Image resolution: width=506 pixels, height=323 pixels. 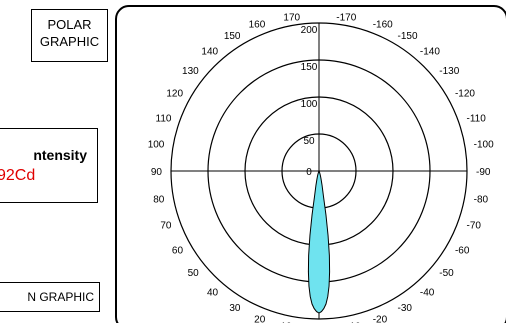 I want to click on angle-label-left-120: 120, so click(x=174, y=94).